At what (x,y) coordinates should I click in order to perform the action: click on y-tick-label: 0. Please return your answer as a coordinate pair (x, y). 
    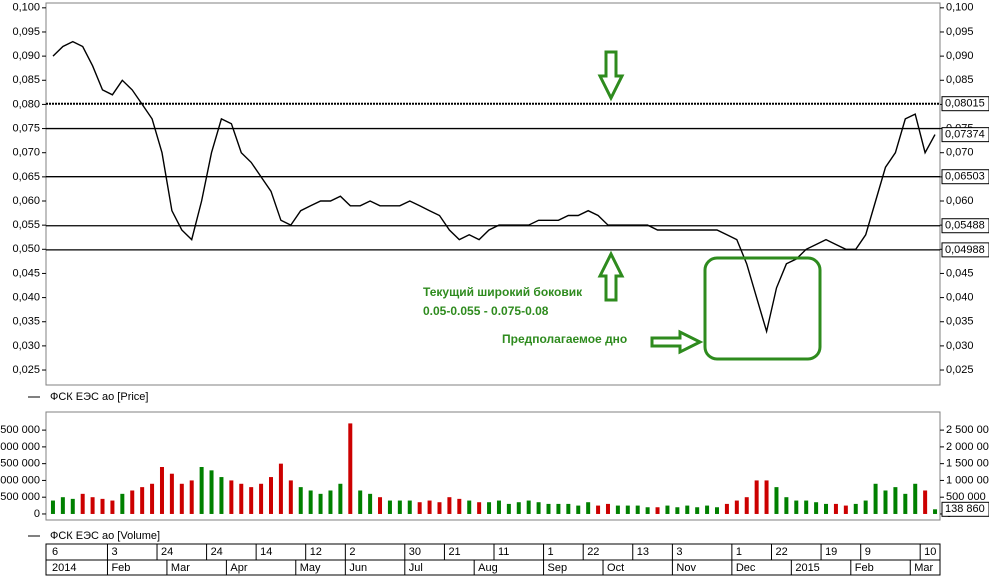
    Looking at the image, I should click on (37, 514).